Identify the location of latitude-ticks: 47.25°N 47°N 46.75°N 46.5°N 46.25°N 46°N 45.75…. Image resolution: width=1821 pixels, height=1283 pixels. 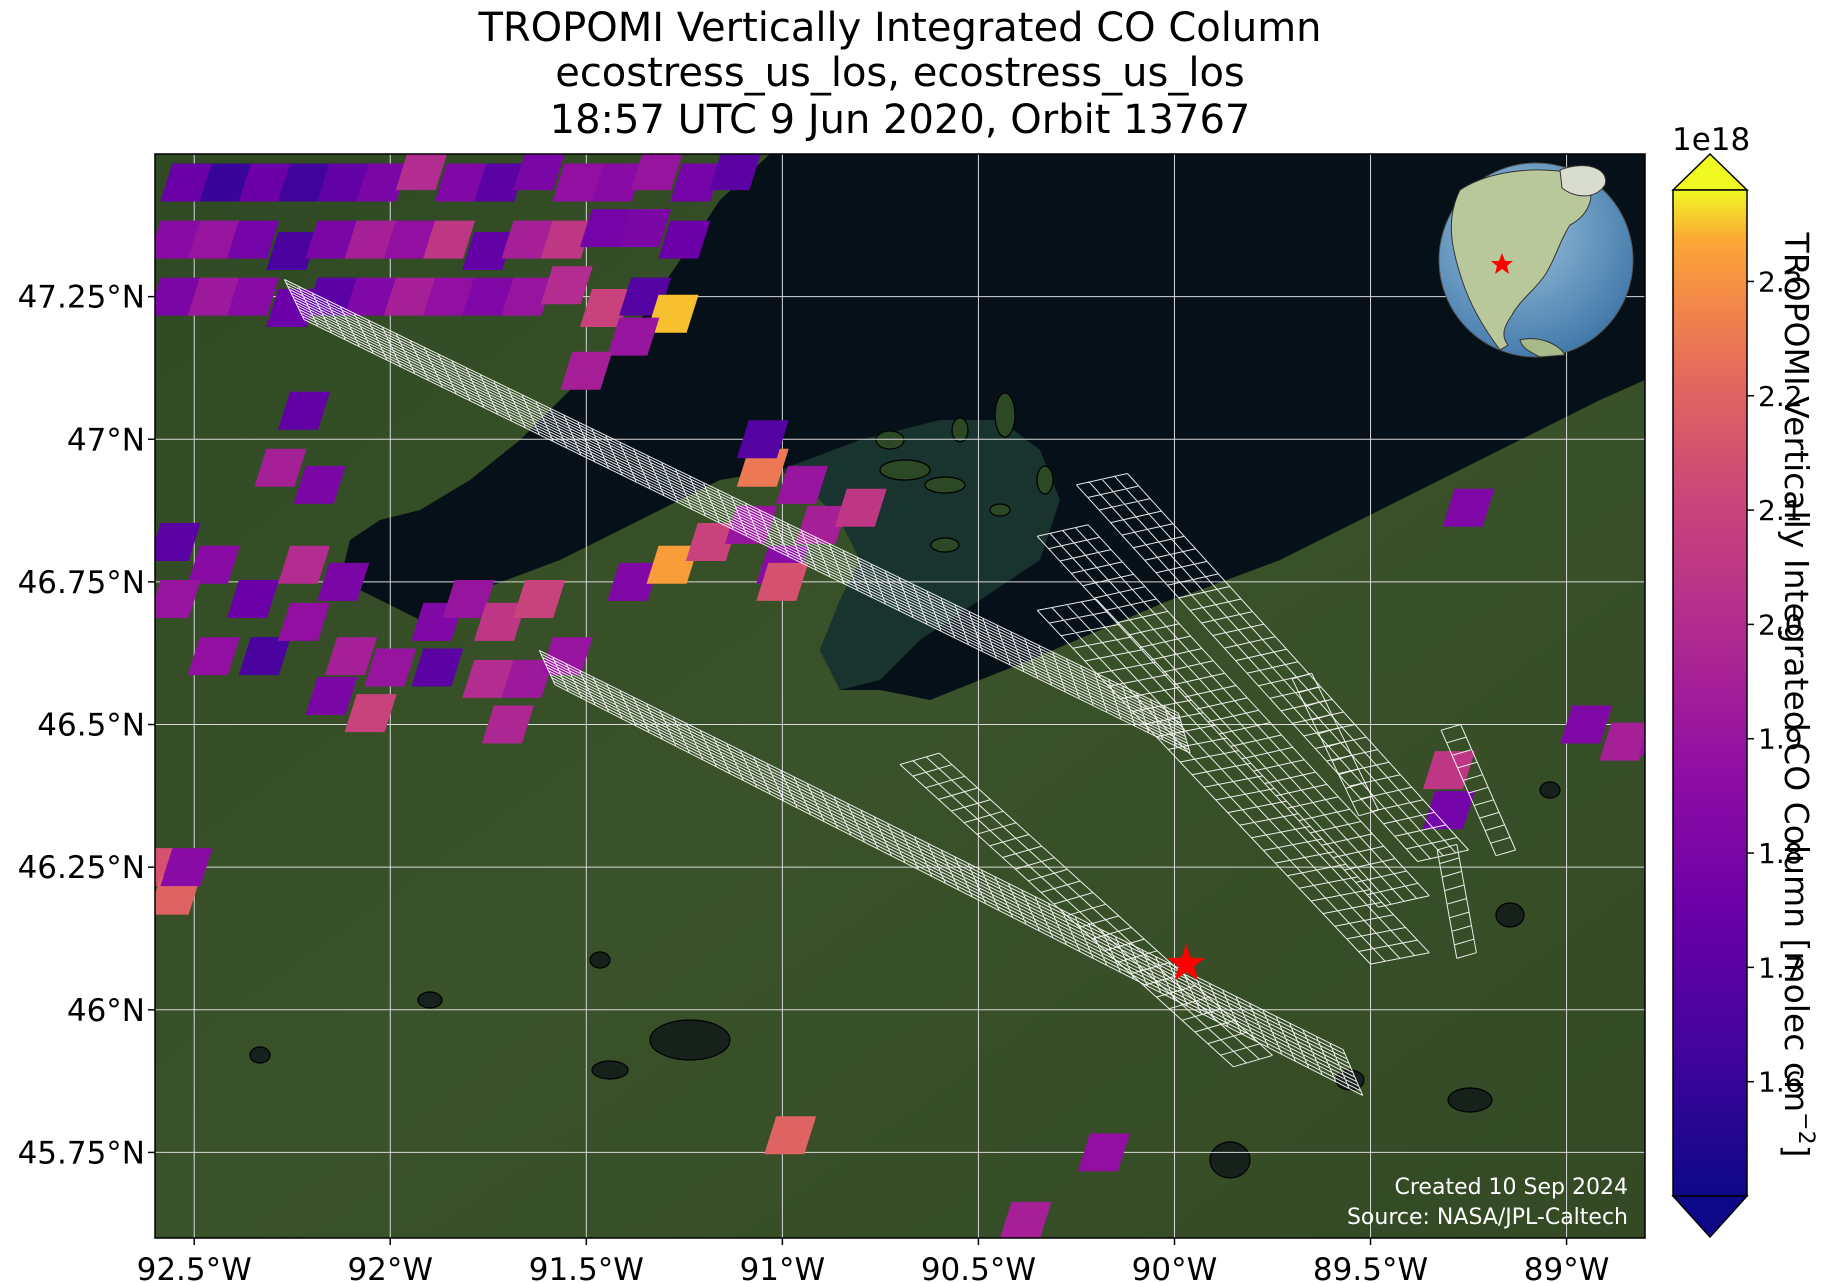
(86, 725).